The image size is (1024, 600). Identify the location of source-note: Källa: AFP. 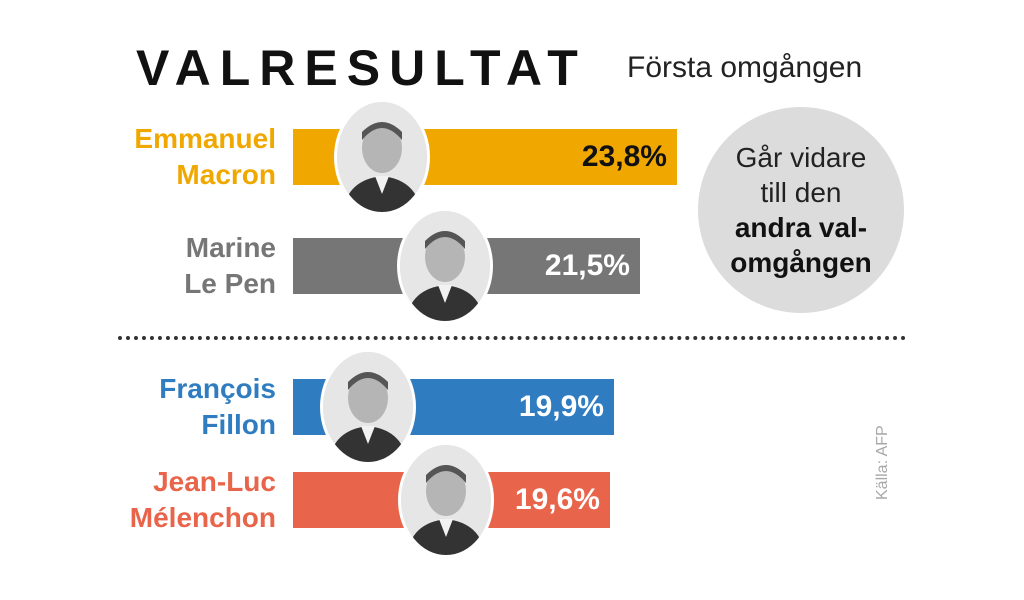
(882, 462).